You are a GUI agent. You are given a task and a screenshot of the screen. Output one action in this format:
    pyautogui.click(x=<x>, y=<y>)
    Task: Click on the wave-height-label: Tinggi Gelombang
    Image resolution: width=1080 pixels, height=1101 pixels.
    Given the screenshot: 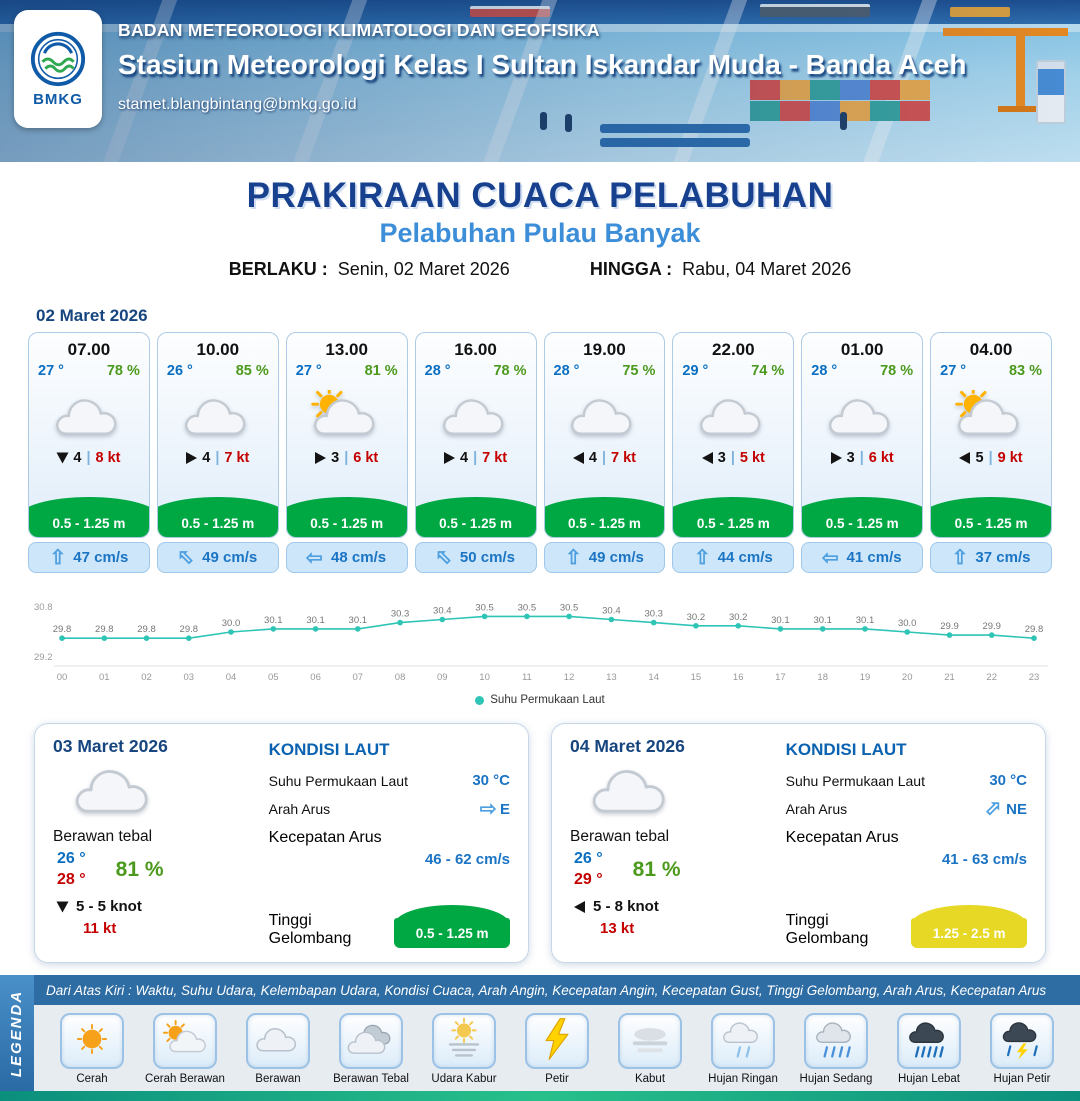 What is the action you would take?
    pyautogui.click(x=310, y=929)
    